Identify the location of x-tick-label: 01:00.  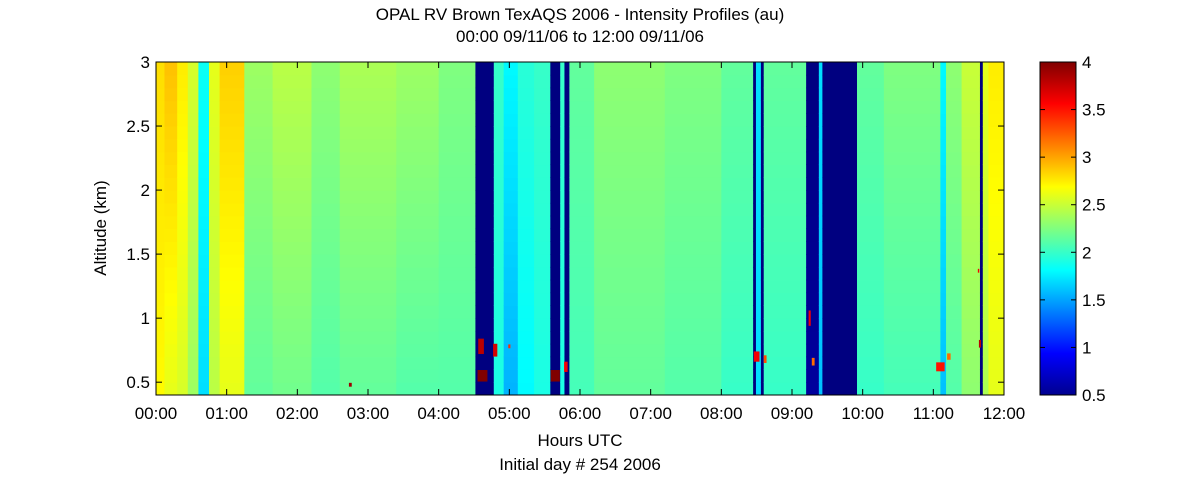
(226, 413).